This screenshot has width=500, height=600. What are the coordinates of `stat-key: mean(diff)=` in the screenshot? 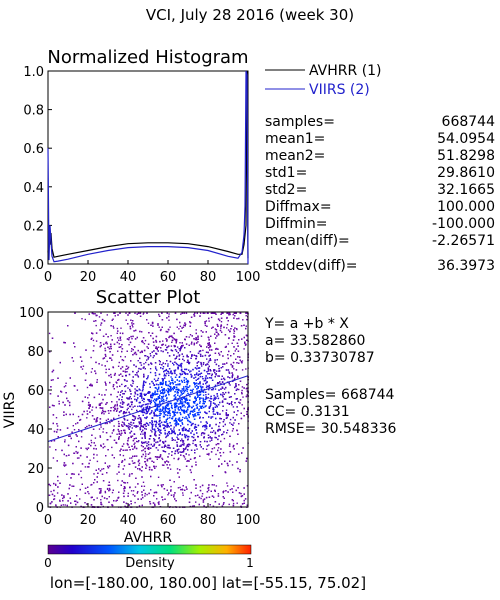 It's located at (307, 241).